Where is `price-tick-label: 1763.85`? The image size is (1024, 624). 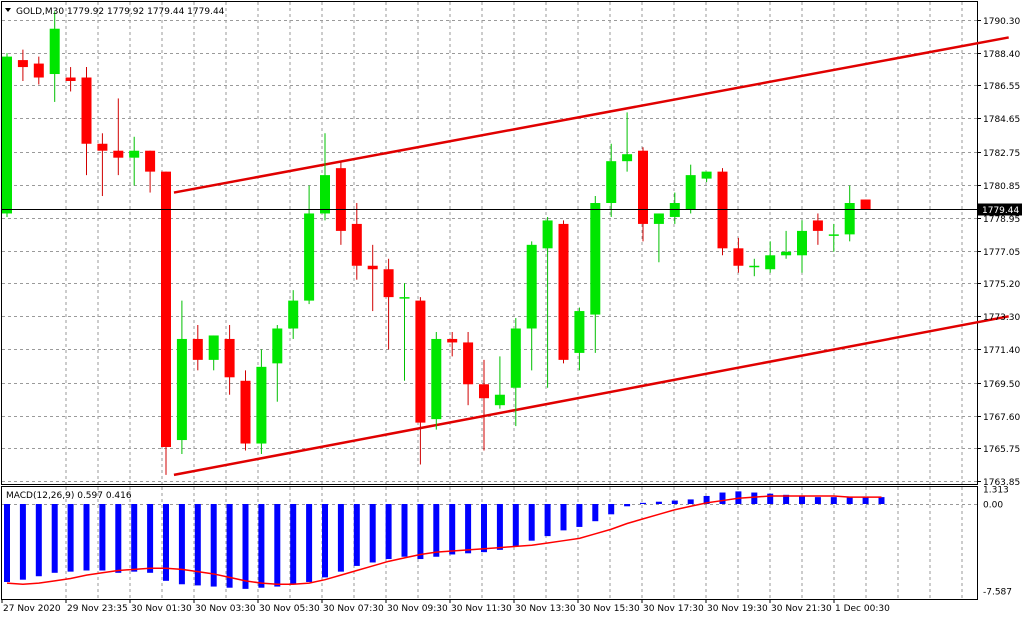
price-tick-label: 1763.85 is located at coordinates (1001, 483).